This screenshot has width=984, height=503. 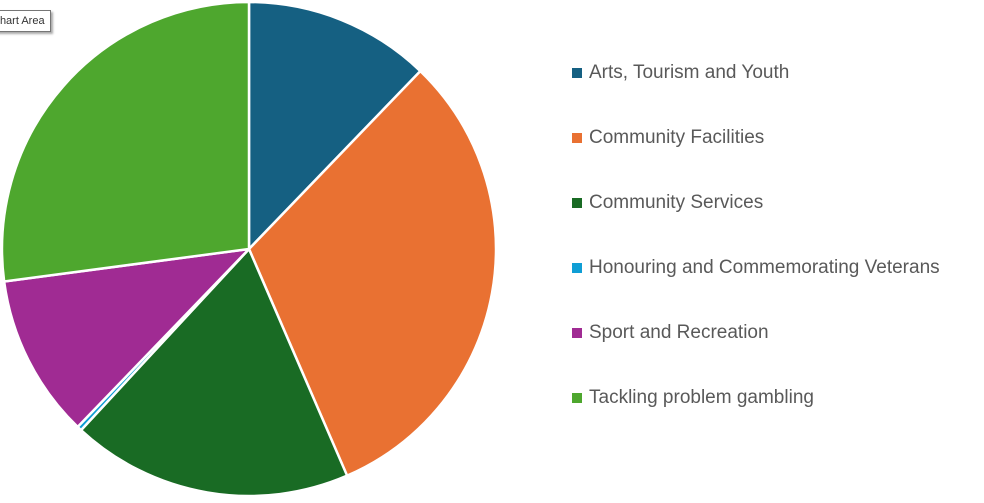 What do you see at coordinates (756, 352) in the screenshot?
I see `legend-item: Sport and Recreation` at bounding box center [756, 352].